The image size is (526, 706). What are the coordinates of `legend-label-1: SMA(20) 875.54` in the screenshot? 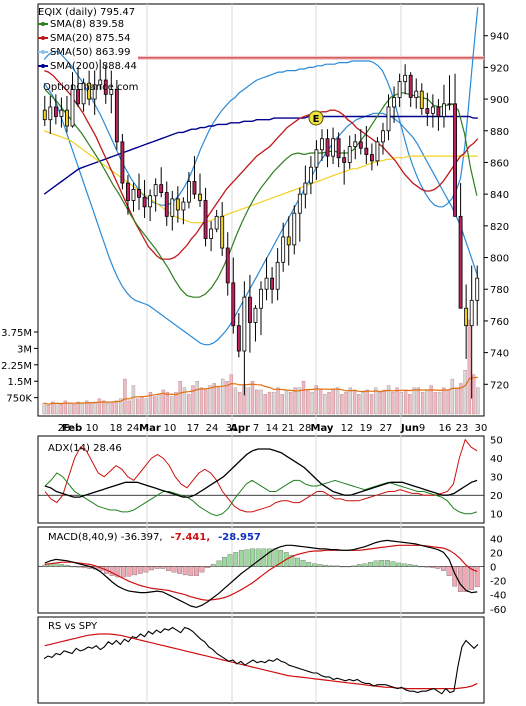 It's located at (90, 38).